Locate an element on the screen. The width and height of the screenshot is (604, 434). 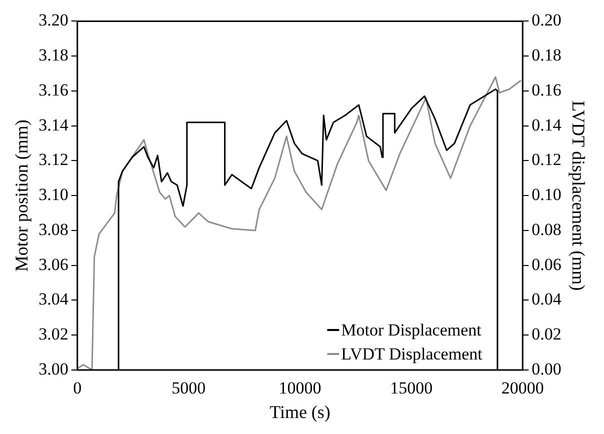
y-tick-label: 3.00 is located at coordinates (53, 368).